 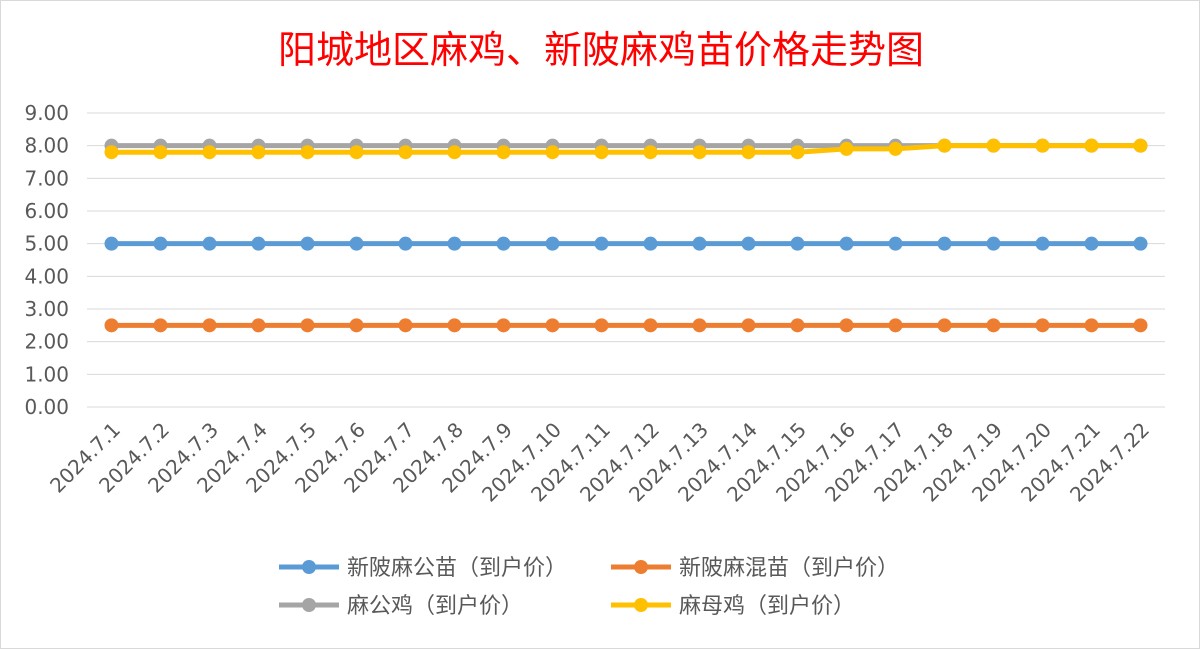 What do you see at coordinates (46, 342) in the screenshot?
I see `y-tick-label: 2.00` at bounding box center [46, 342].